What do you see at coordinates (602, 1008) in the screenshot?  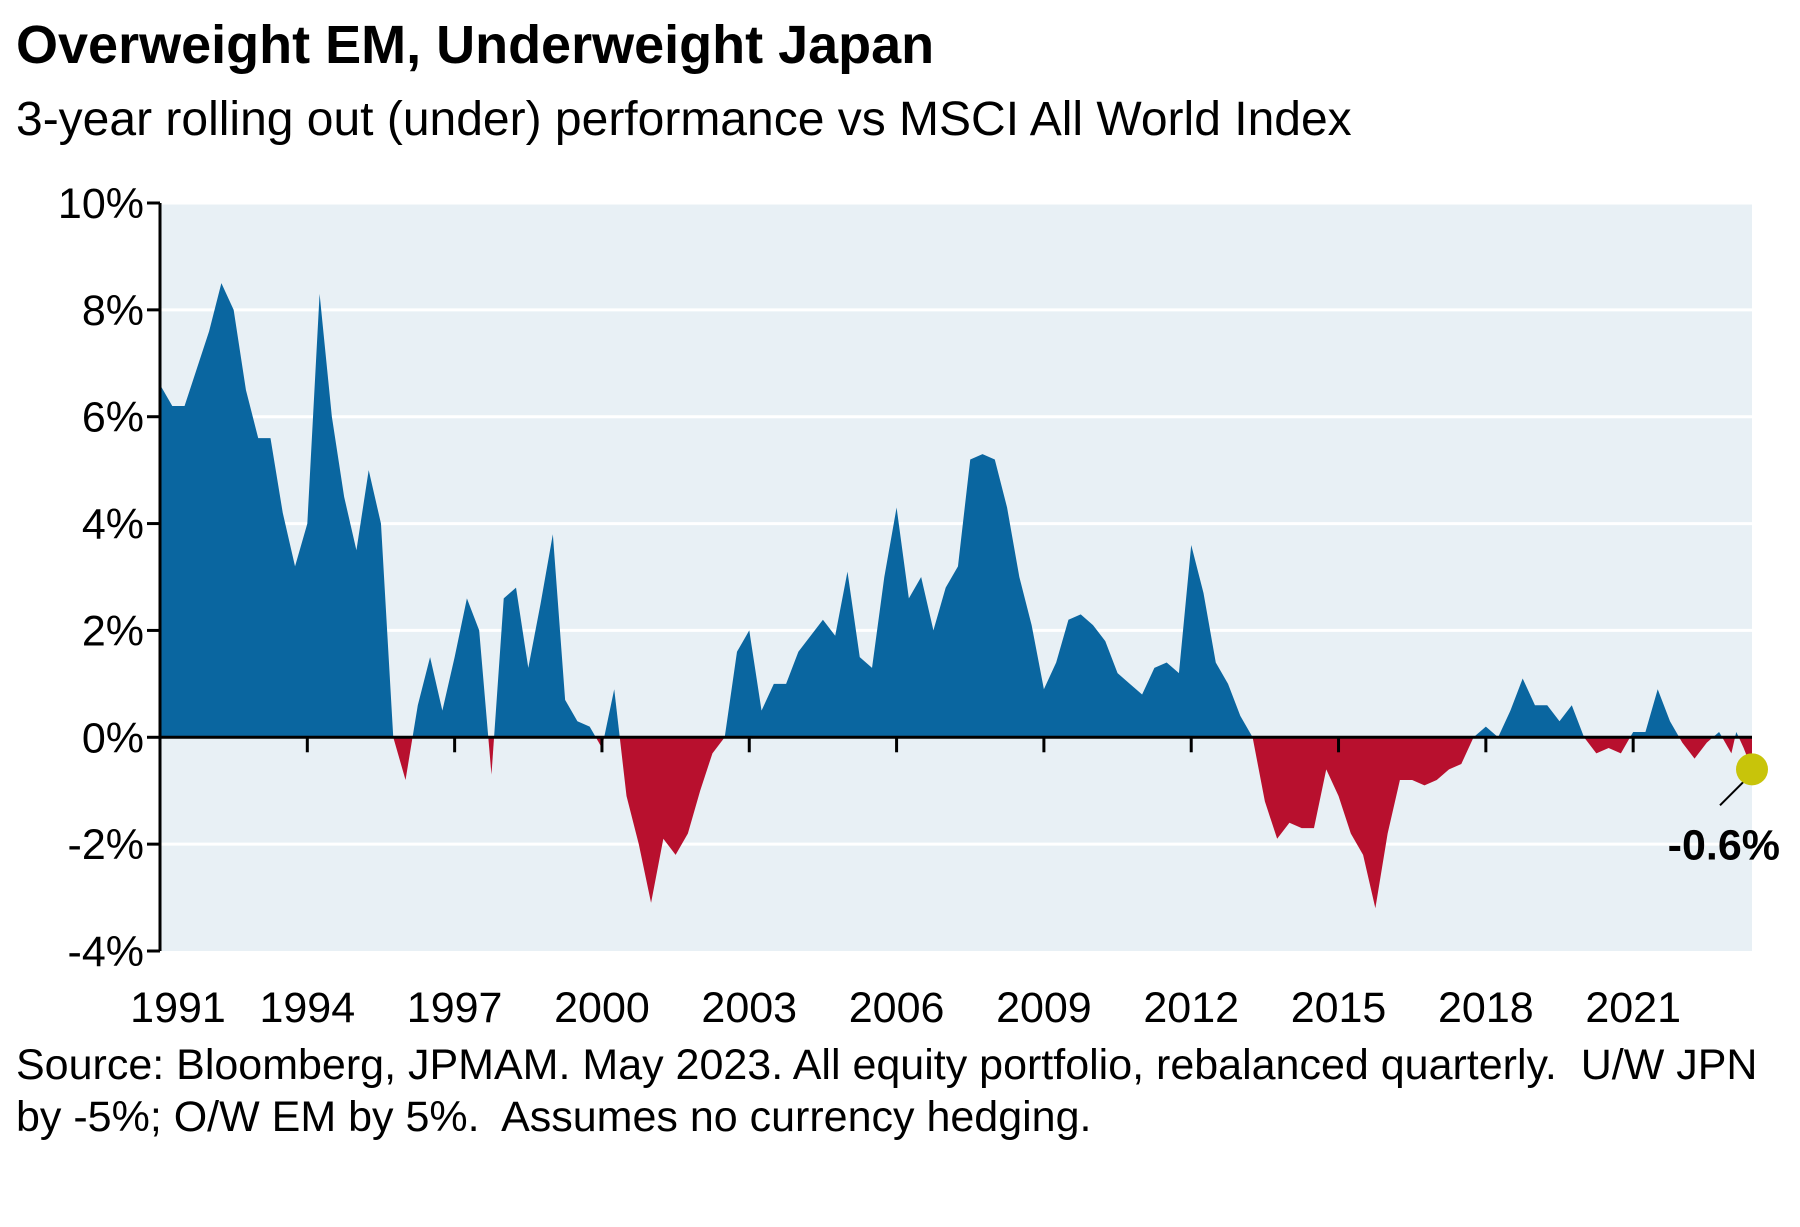 I see `x-tick-label: 2000` at bounding box center [602, 1008].